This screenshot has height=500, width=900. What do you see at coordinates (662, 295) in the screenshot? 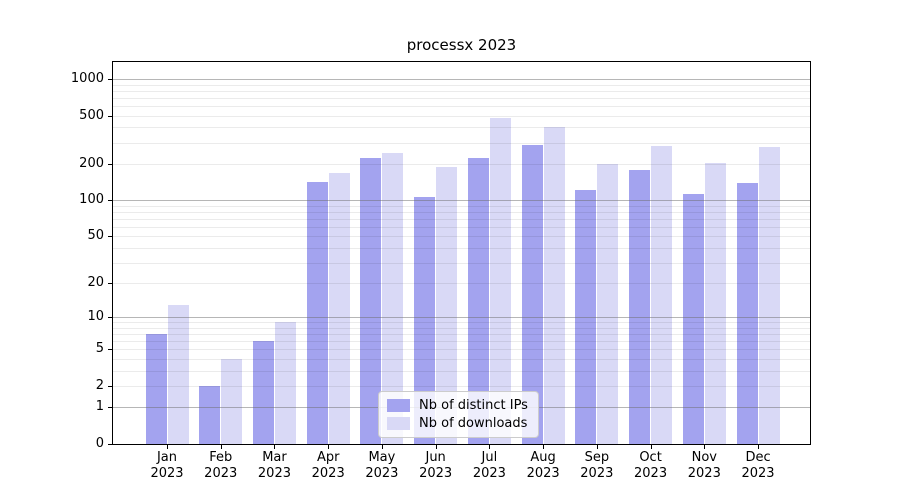
I see `bar-downloads-oct` at bounding box center [662, 295].